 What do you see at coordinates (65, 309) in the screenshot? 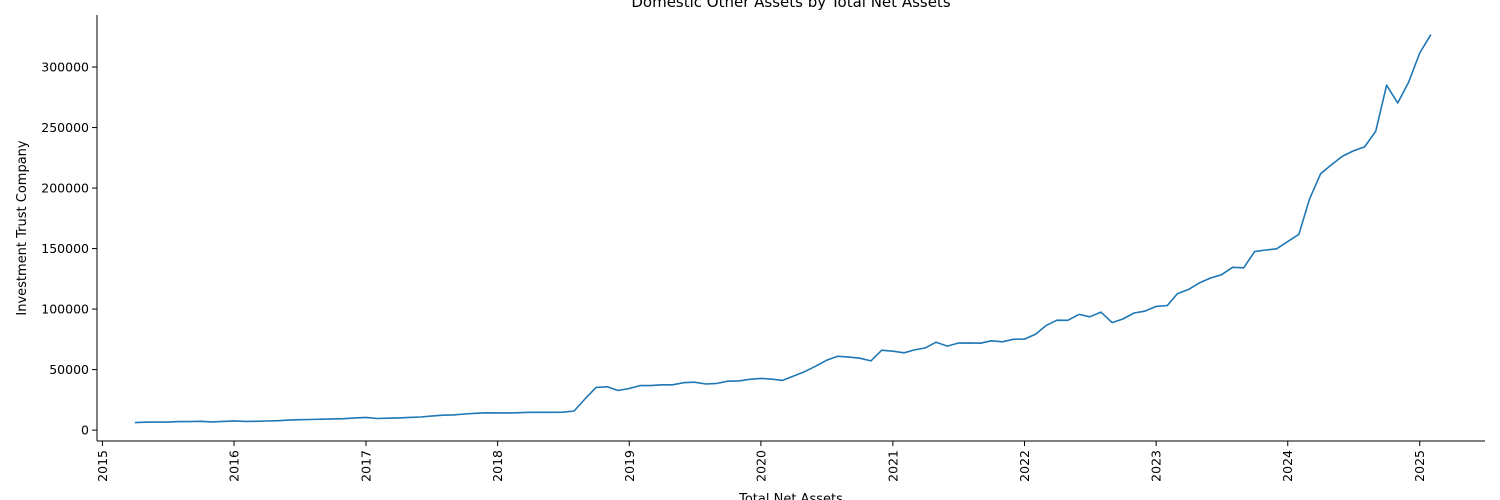
I see `y-tick-label: 100000` at bounding box center [65, 309].